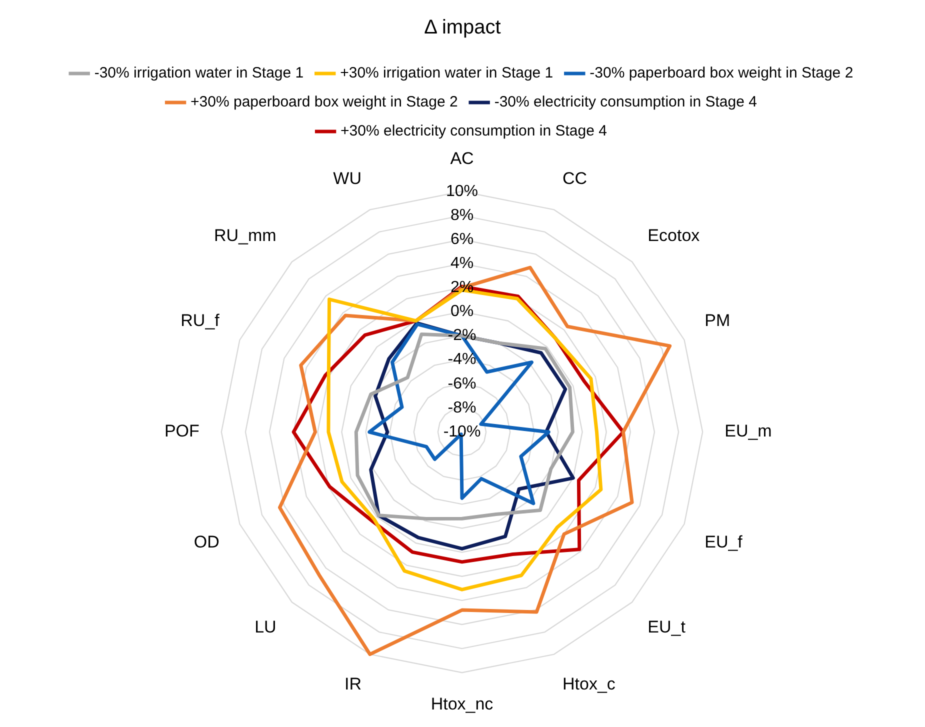  Describe the element at coordinates (748, 431) in the screenshot. I see `spoke-label: EU_m` at that location.